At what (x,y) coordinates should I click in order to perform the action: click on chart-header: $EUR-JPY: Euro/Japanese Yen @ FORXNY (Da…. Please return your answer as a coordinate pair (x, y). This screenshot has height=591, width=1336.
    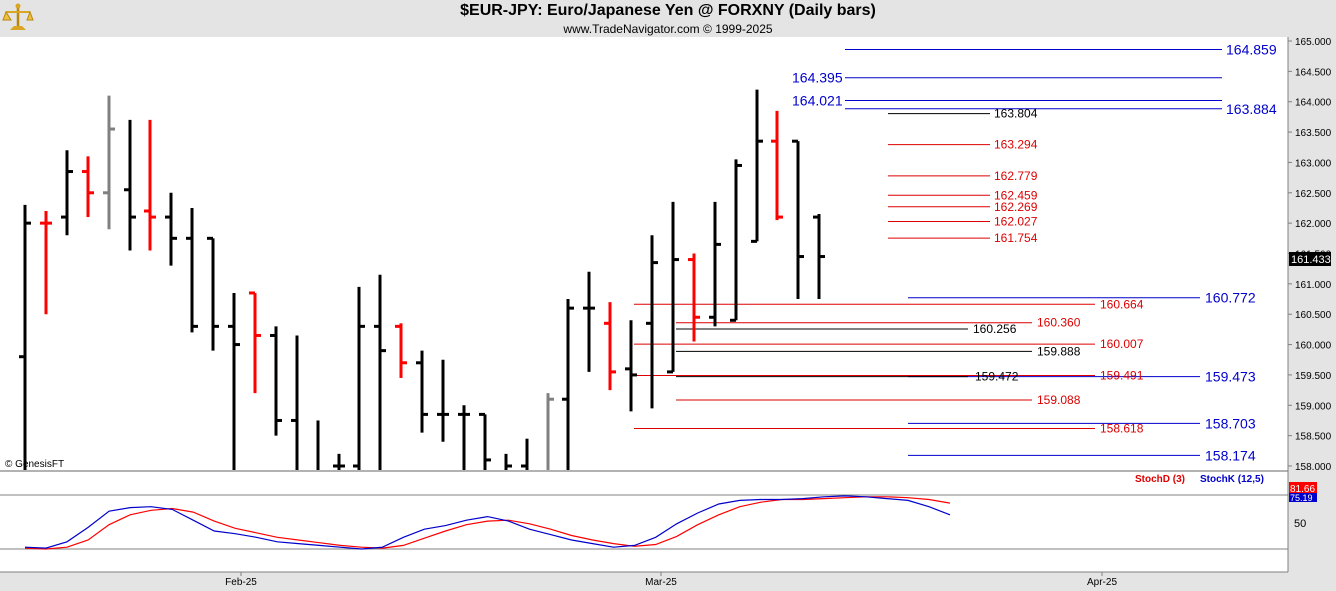
    Looking at the image, I should click on (668, 18).